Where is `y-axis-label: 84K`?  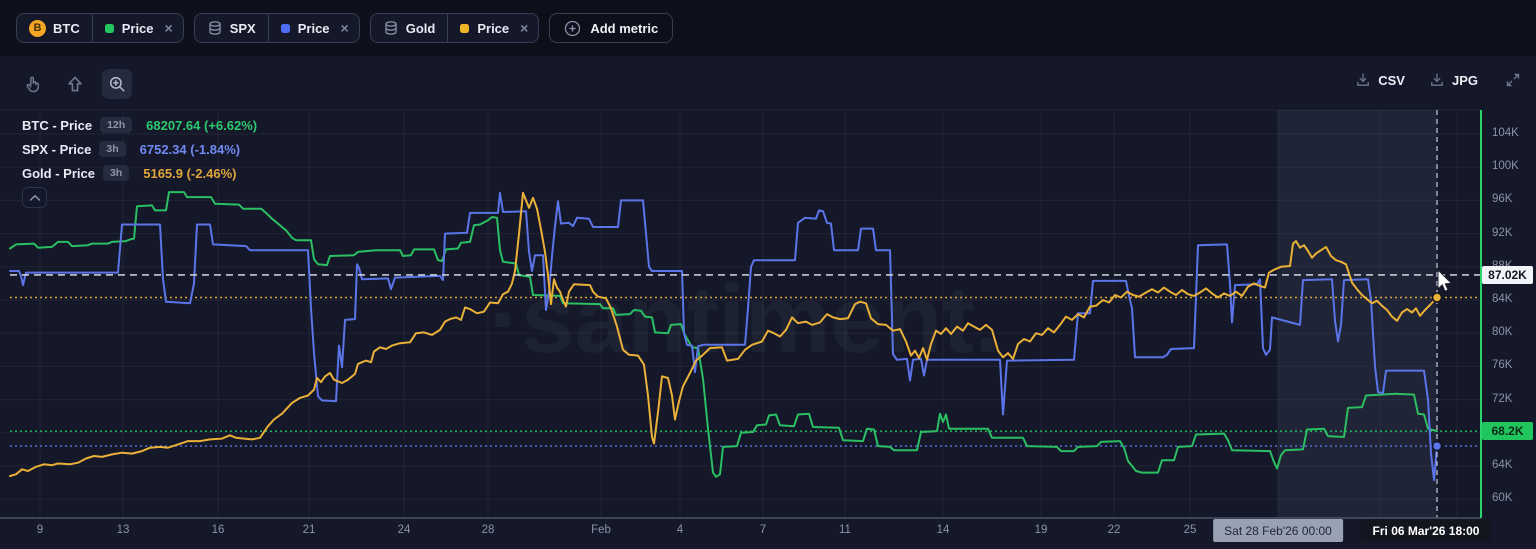
y-axis-label: 84K is located at coordinates (1502, 299).